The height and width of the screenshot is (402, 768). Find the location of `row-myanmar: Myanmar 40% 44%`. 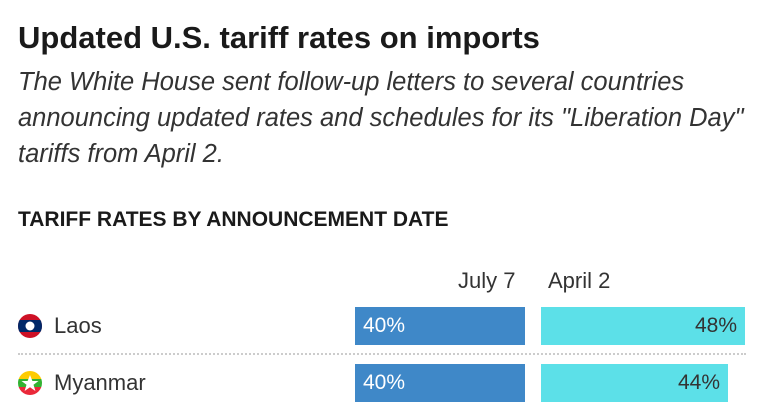

row-myanmar: Myanmar 40% 44% is located at coordinates (384, 383).